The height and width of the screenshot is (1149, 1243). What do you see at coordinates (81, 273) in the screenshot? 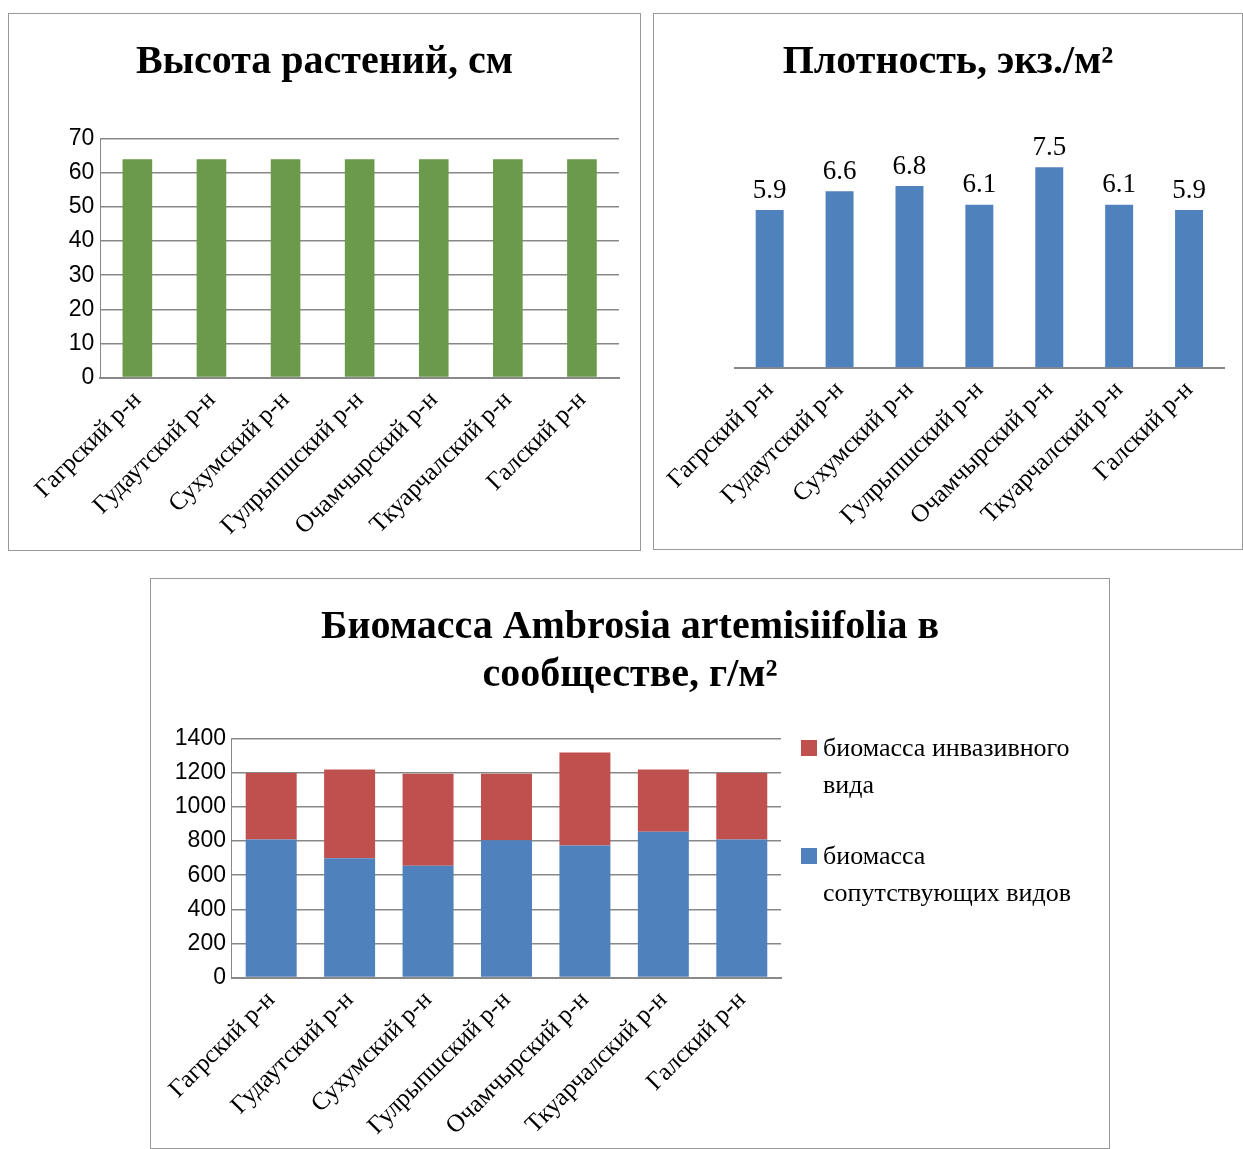
I see `y-tick-label: 30` at bounding box center [81, 273].